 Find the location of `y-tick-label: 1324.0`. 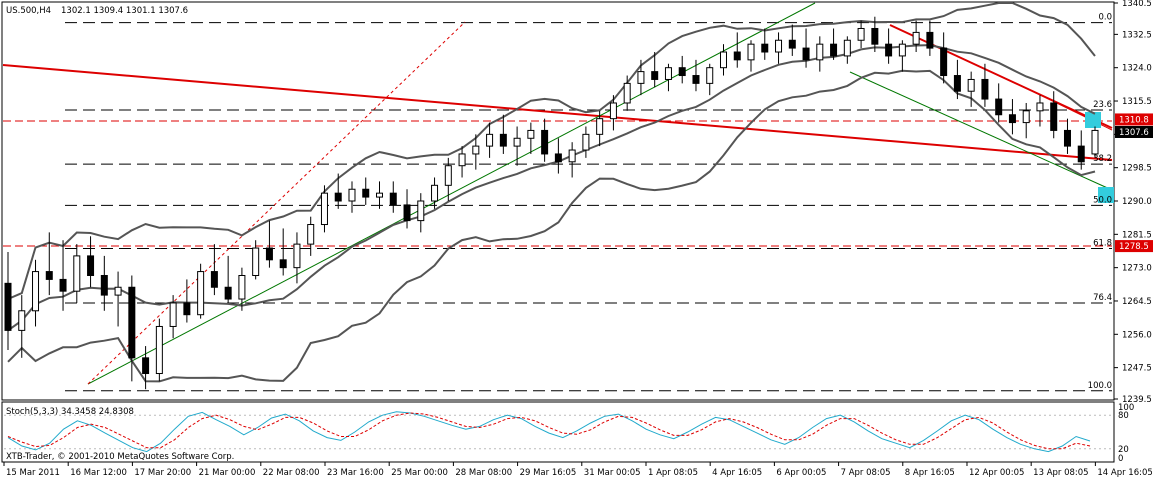

y-tick-label: 1324.0 is located at coordinates (1137, 69).